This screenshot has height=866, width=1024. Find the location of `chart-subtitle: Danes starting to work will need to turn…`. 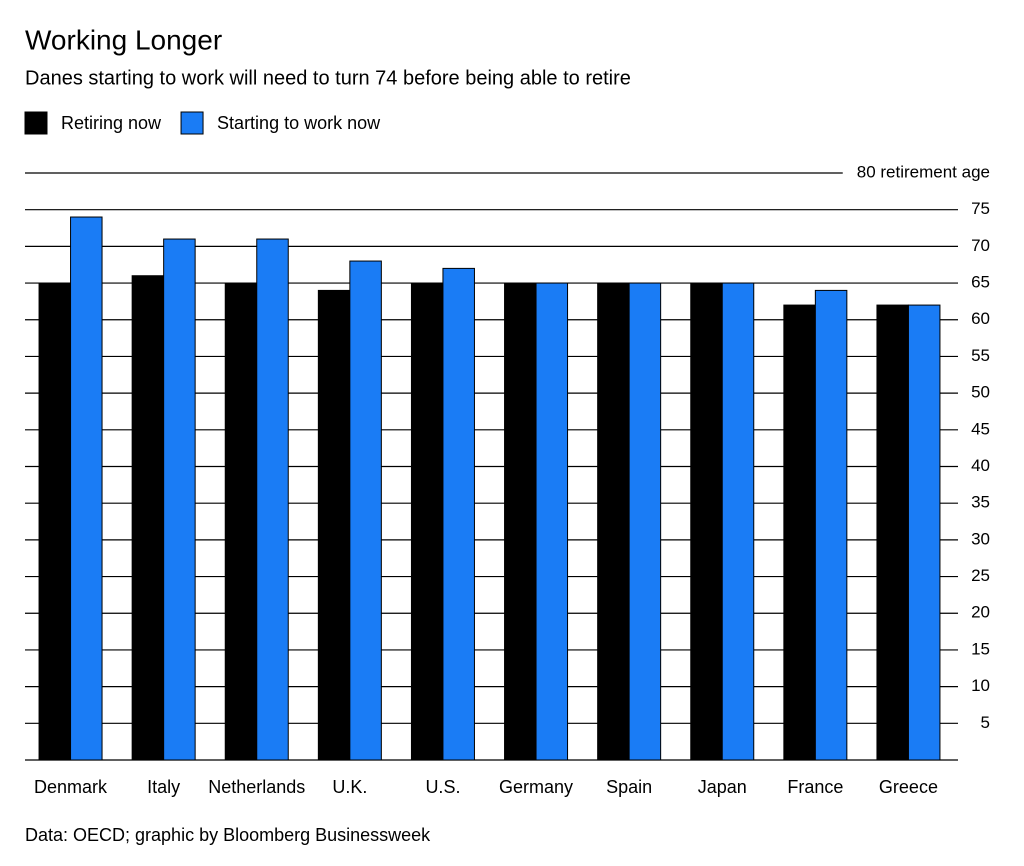

chart-subtitle: Danes starting to work will need to turn… is located at coordinates (328, 78).